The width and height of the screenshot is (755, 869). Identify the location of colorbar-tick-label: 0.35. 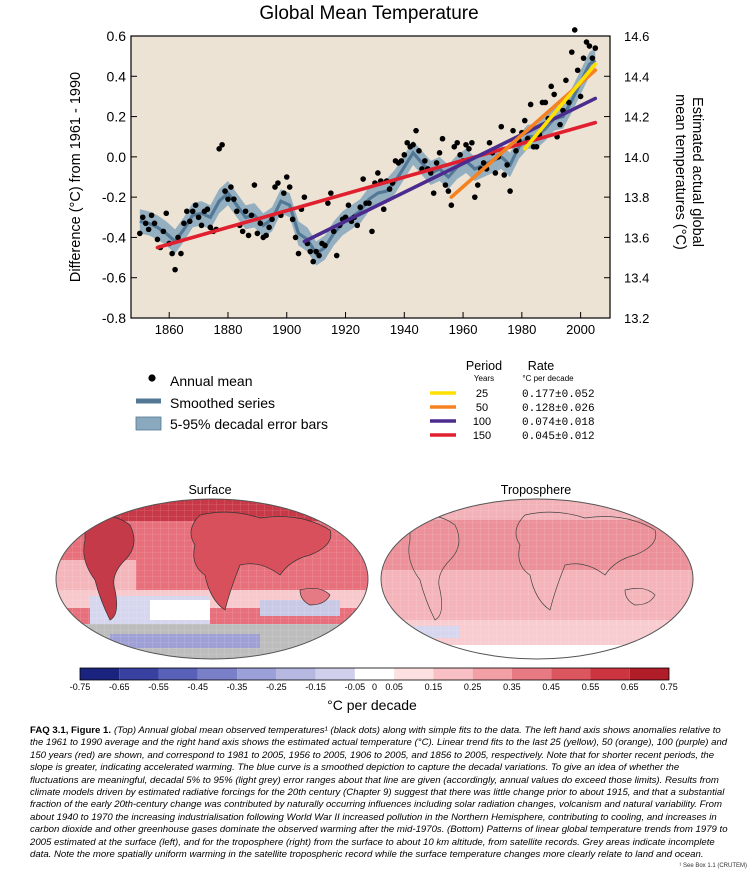
(512, 687).